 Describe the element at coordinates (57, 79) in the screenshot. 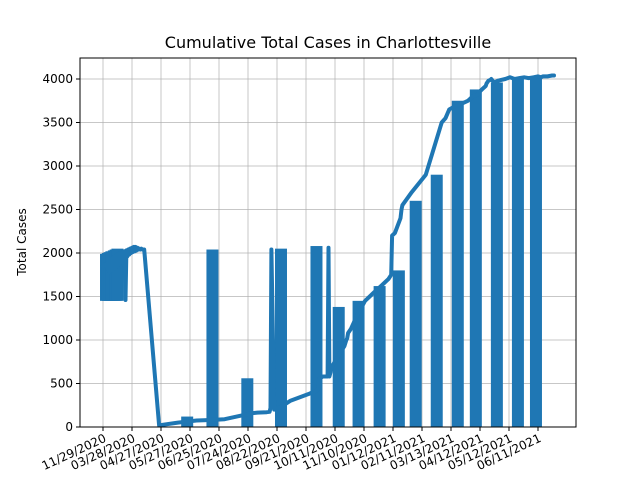

I see `y-tick-label: 4000` at that location.